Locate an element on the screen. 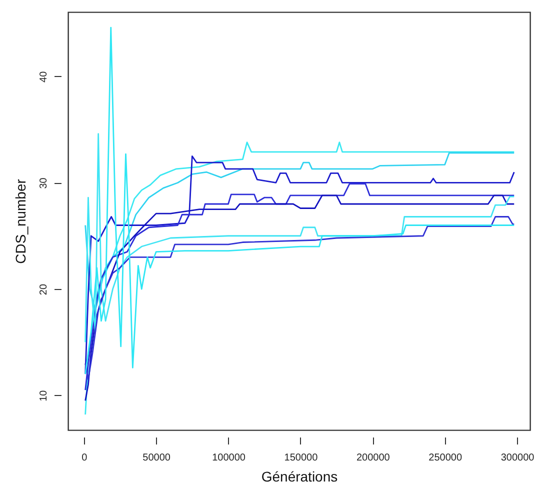 The image size is (538, 492). x-tick-label: 150000 is located at coordinates (301, 458).